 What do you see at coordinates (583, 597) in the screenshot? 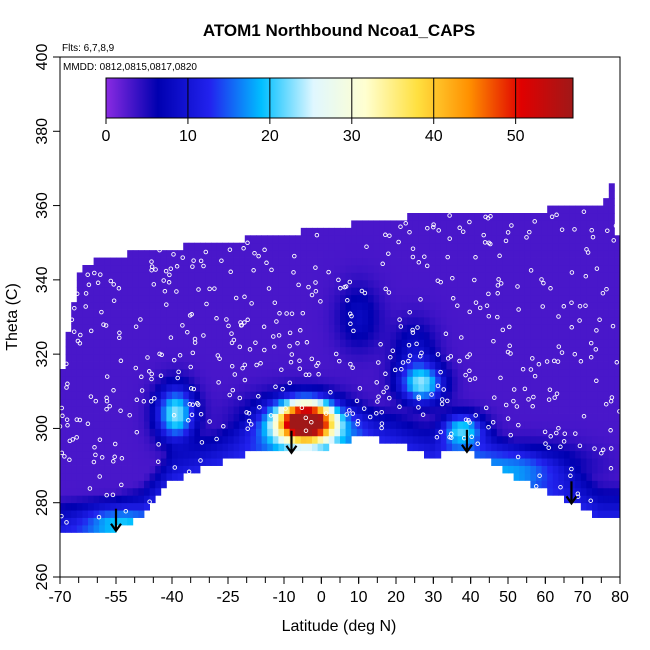
I see `x-tick-label: 70` at bounding box center [583, 597].